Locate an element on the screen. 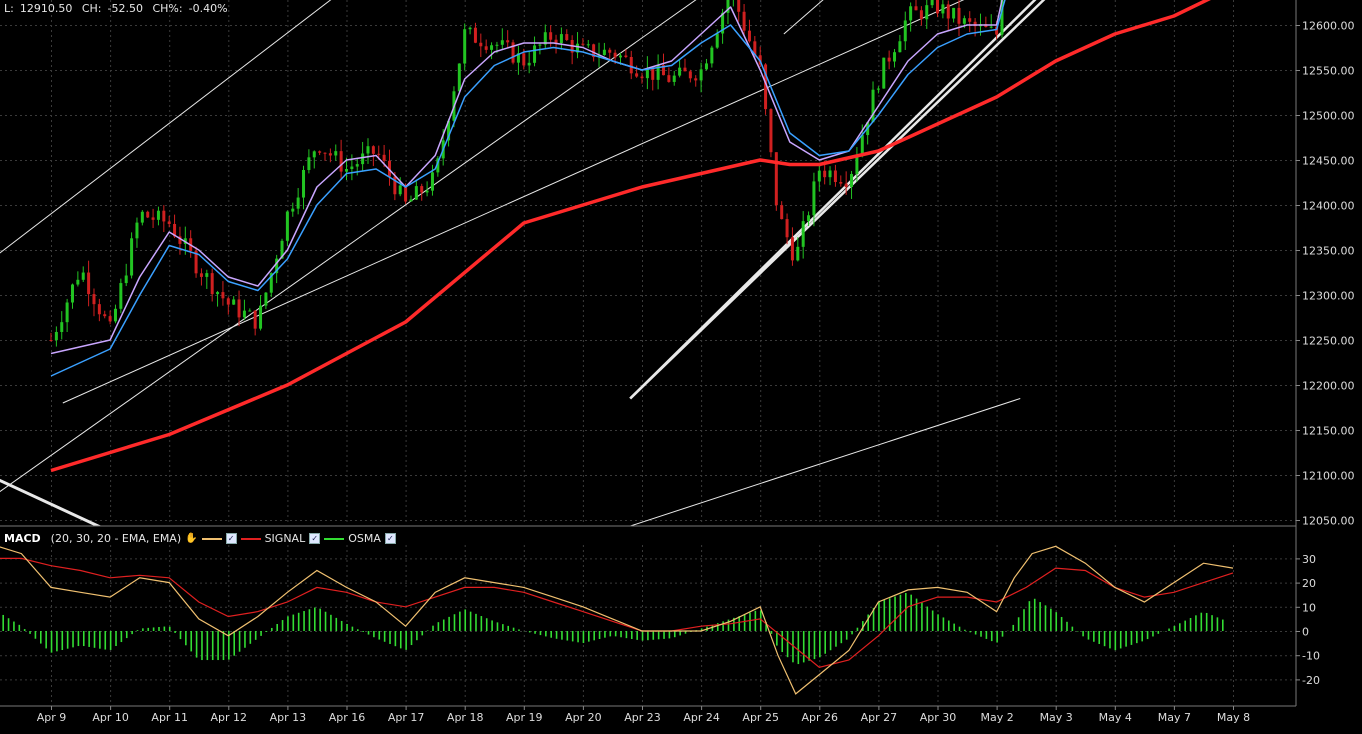 The width and height of the screenshot is (1362, 734). x-tick-label: Apr 10 is located at coordinates (110, 717).